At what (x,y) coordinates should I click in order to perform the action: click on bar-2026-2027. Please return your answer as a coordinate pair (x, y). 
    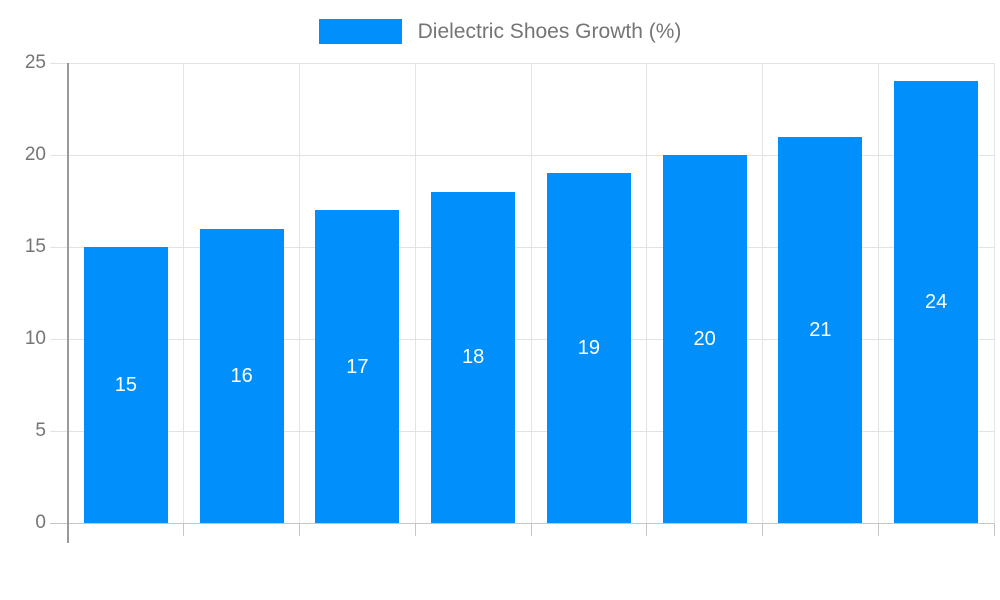
    Looking at the image, I should click on (241, 375).